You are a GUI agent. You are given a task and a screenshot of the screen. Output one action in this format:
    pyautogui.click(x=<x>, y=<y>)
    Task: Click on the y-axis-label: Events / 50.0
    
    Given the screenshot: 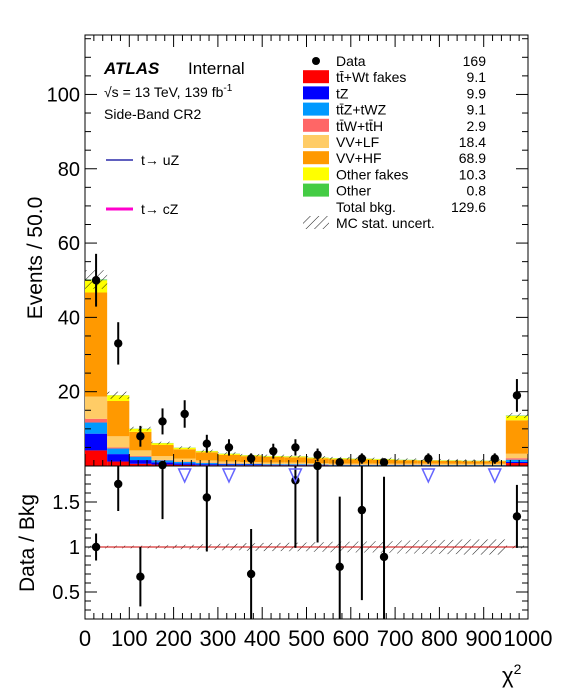 What is the action you would take?
    pyautogui.click(x=35, y=258)
    